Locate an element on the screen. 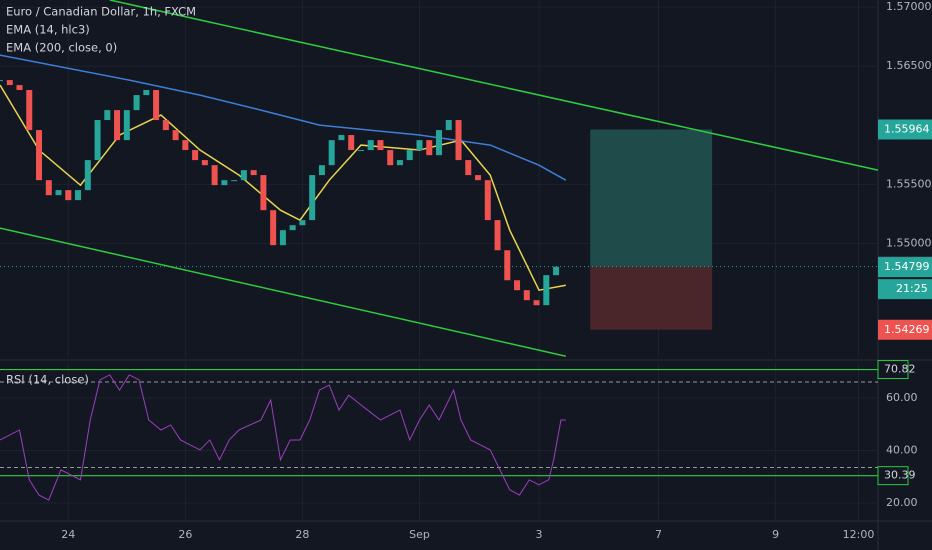 Image resolution: width=932 pixels, height=550 pixels. x-tick-label: 26 is located at coordinates (185, 534).